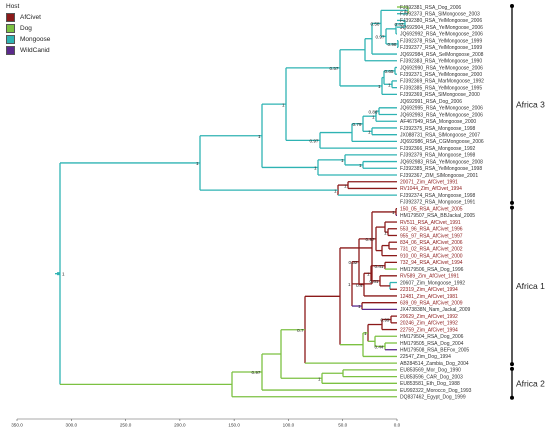  What do you see at coordinates (17, 425) in the screenshot?
I see `axis-tick-label: 350.0` at bounding box center [17, 425].